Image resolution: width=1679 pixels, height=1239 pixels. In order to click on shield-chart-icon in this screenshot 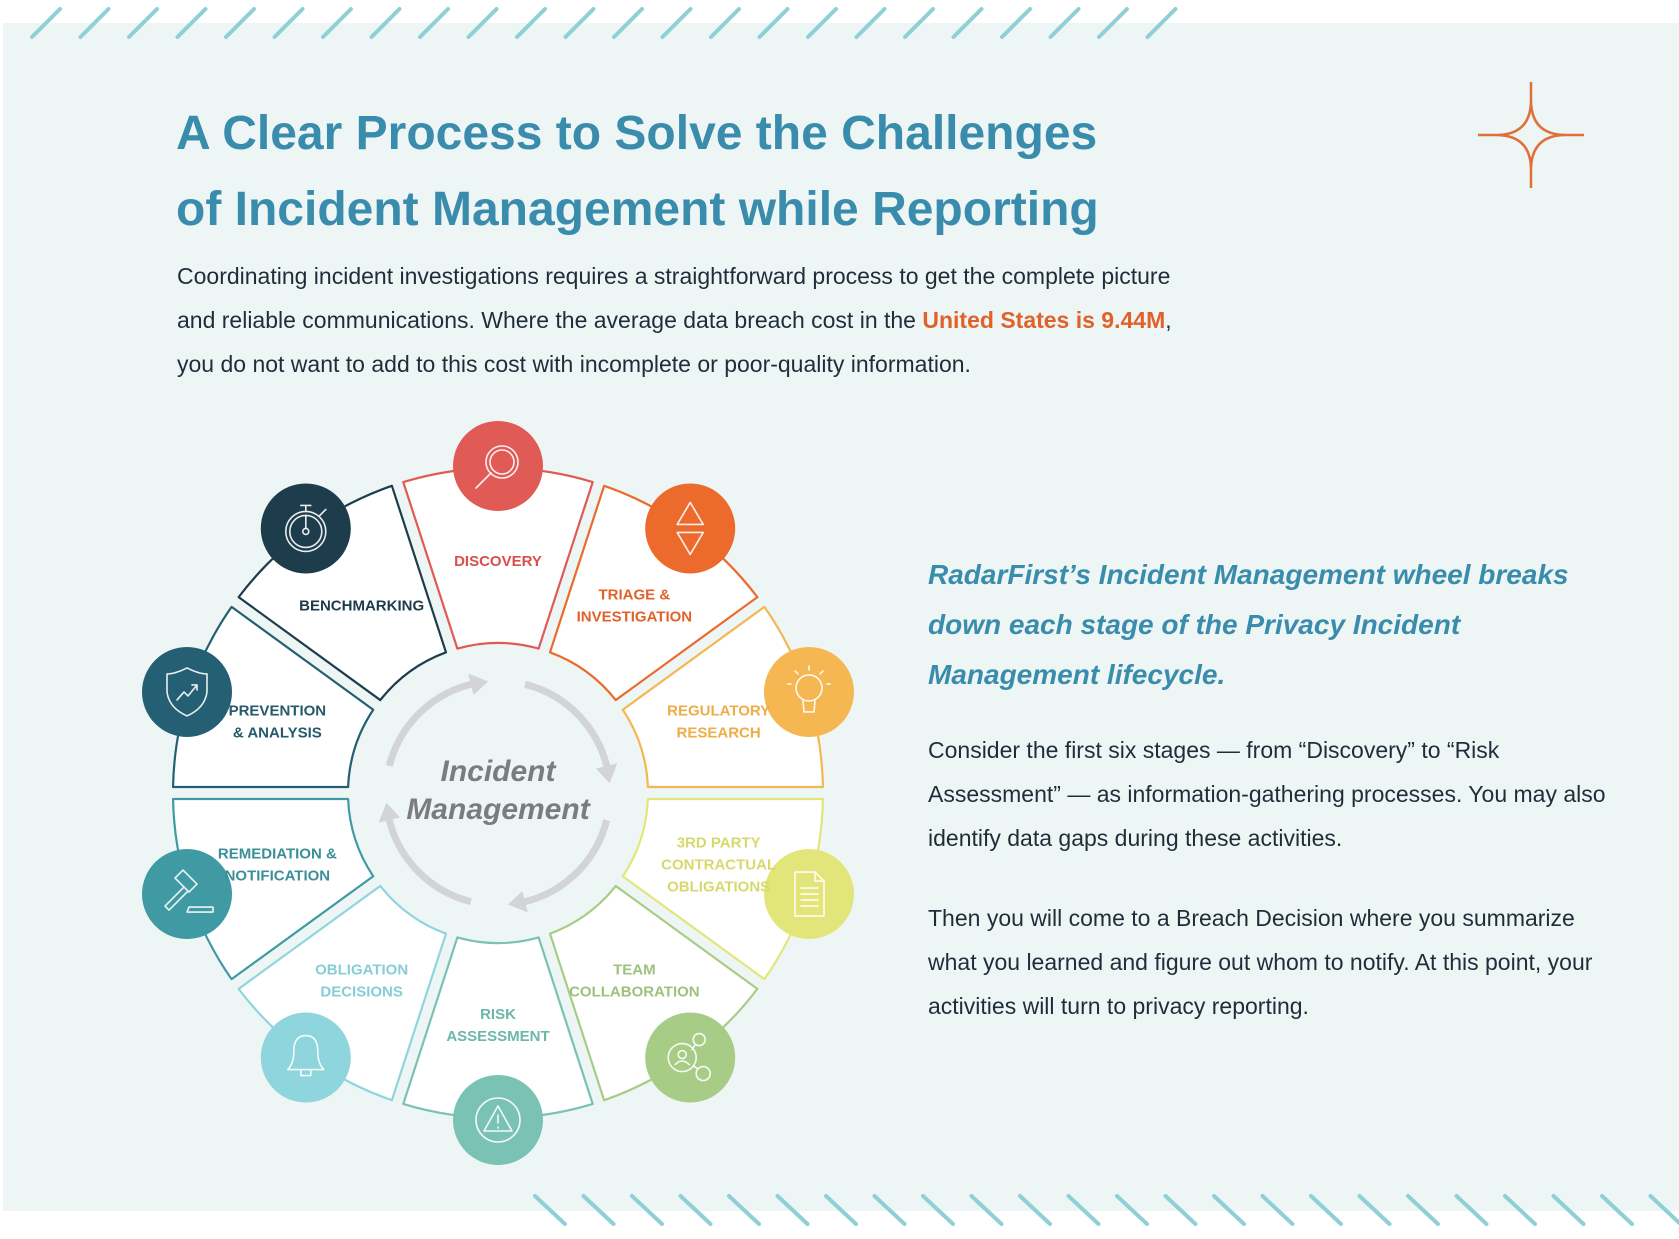, I will do `click(187, 692)`.